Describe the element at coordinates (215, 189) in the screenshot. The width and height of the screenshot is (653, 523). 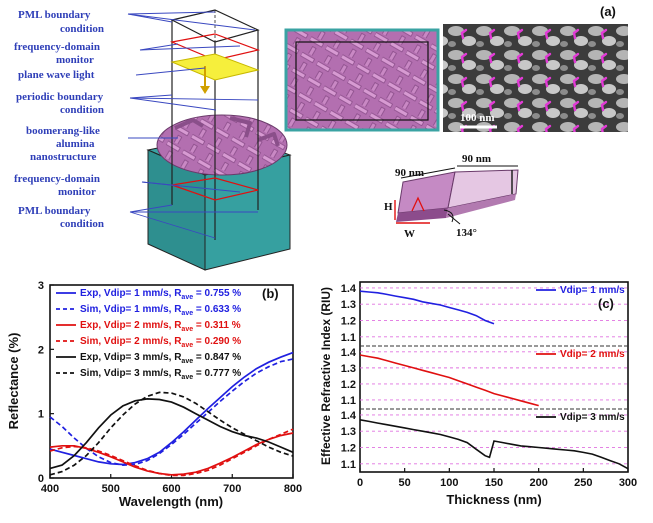
I see `monitor-plane-bottom` at that location.